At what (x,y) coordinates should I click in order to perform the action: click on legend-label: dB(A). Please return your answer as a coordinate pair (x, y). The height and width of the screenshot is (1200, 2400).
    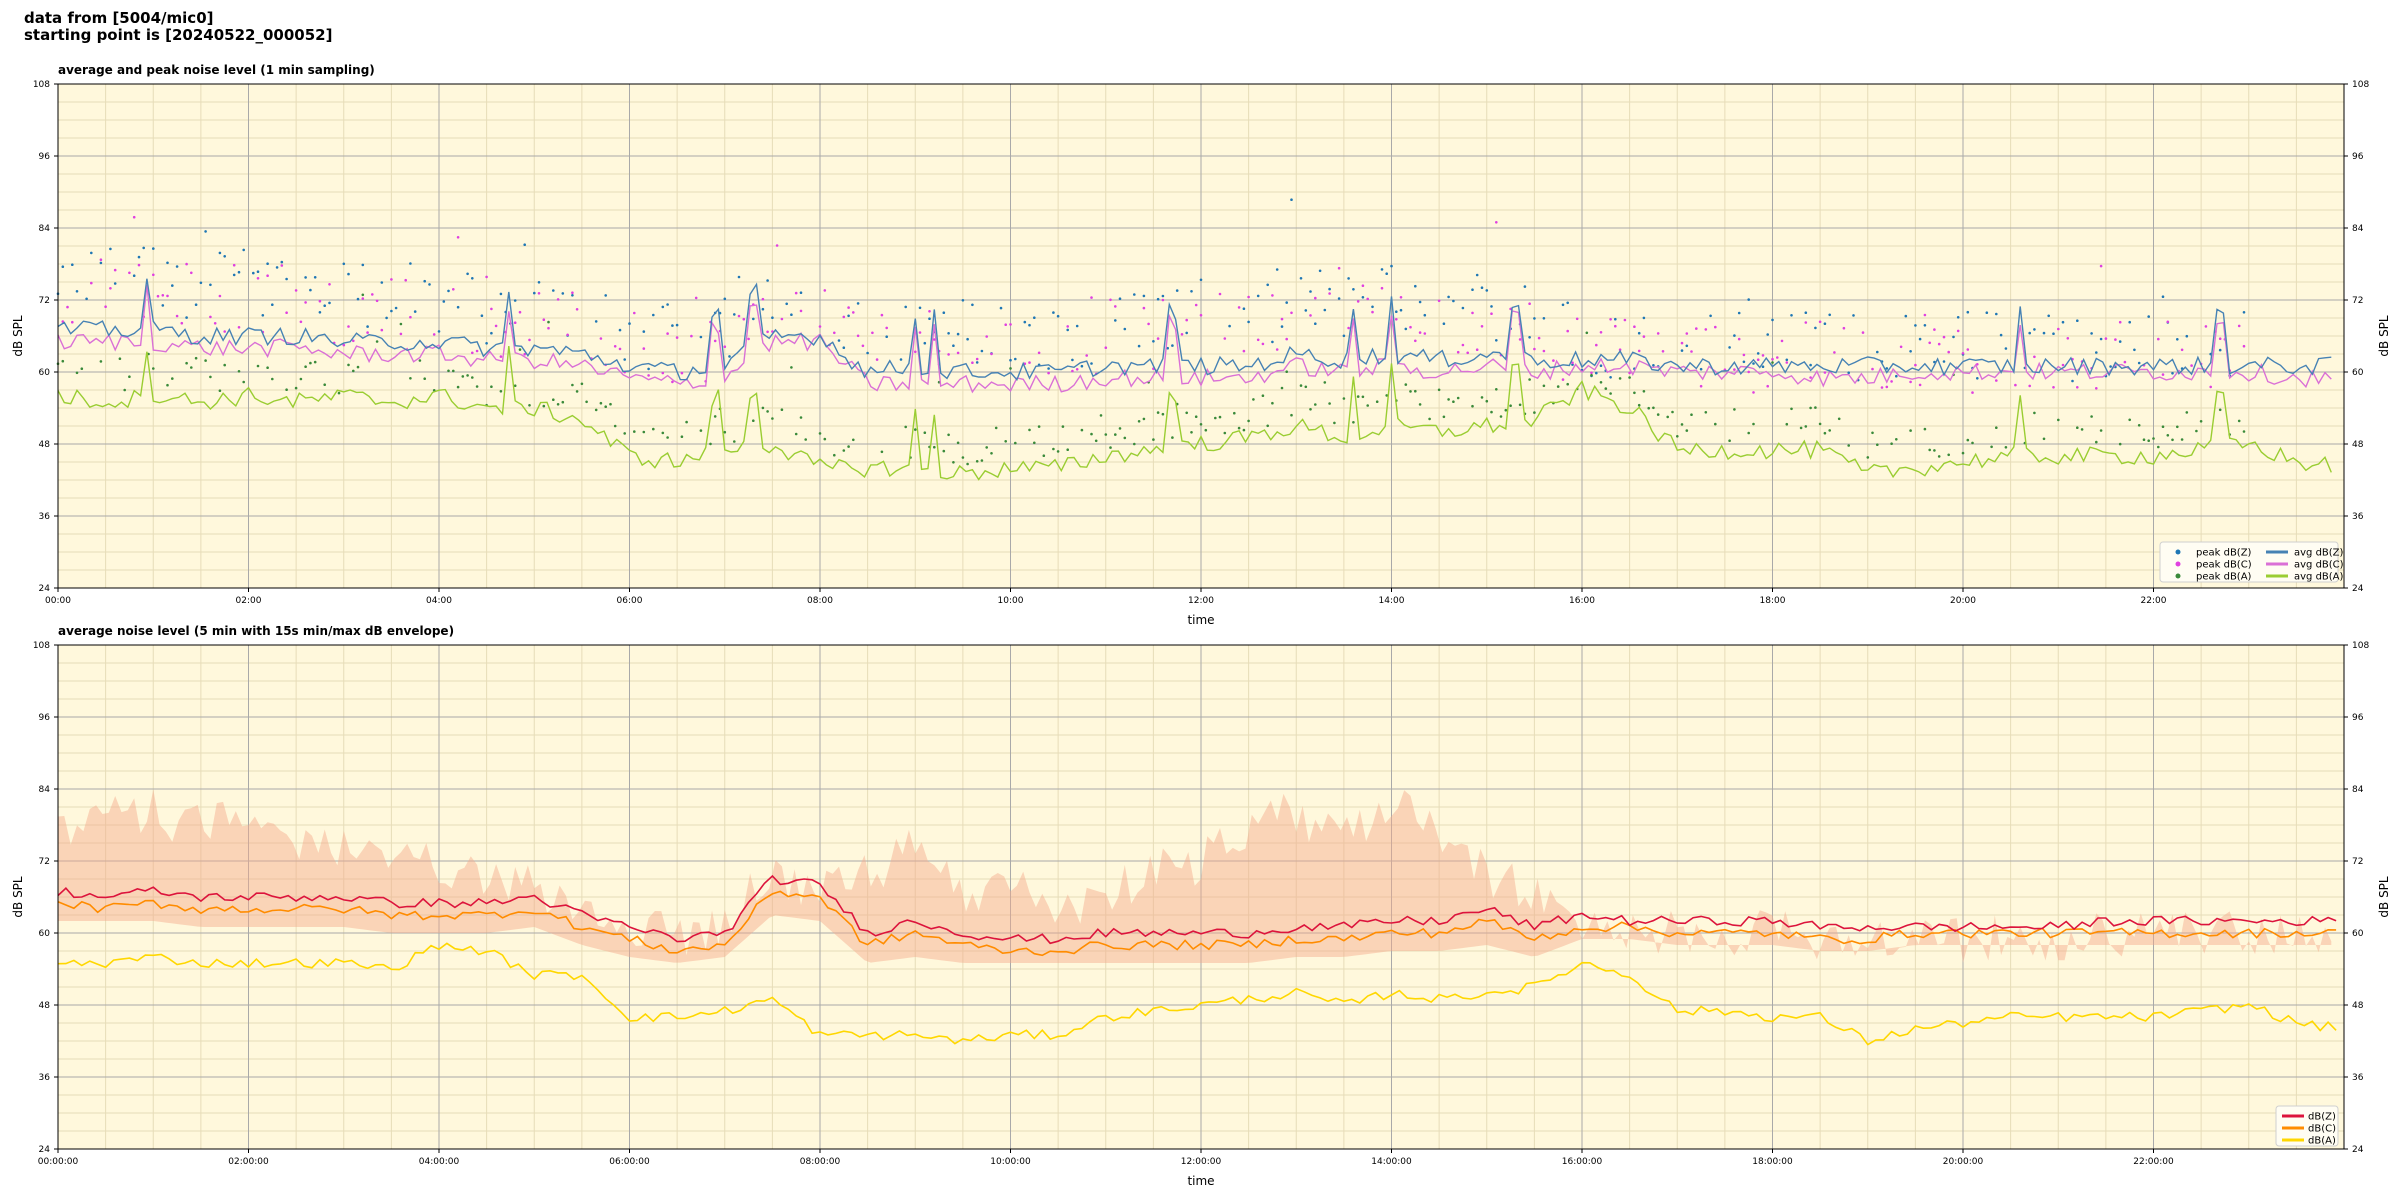
    Looking at the image, I should click on (2322, 1141).